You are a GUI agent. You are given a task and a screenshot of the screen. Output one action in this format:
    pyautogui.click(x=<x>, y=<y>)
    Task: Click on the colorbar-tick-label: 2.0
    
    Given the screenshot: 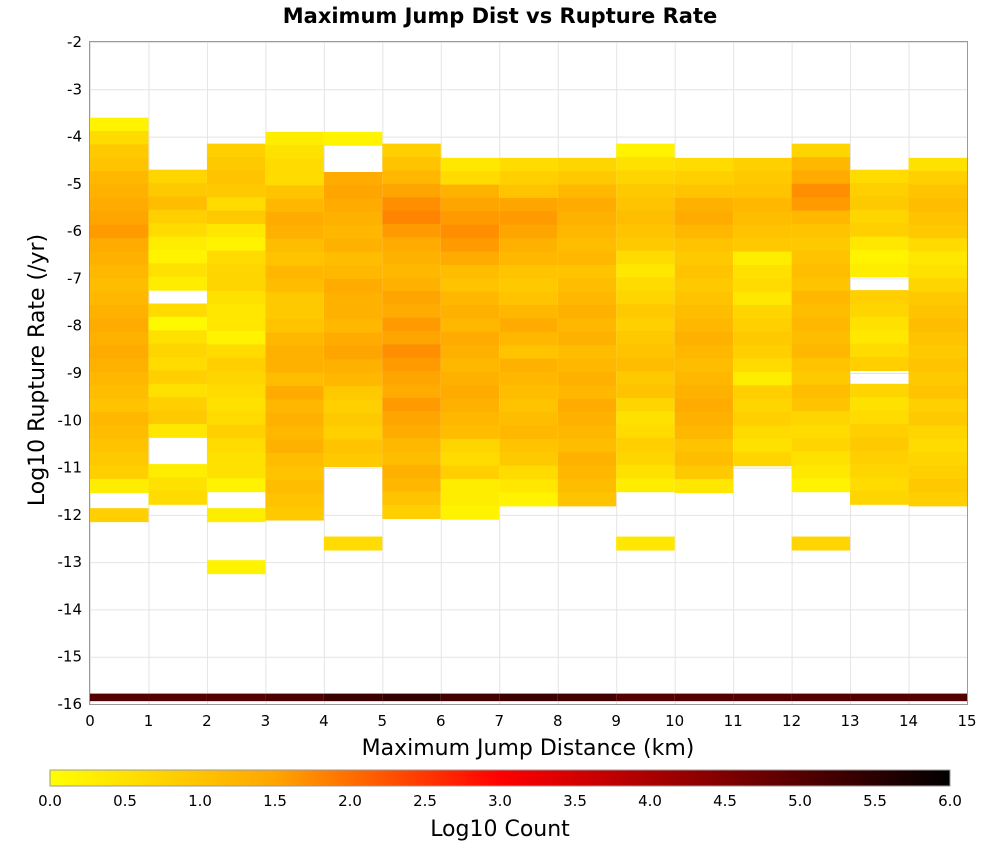 What is the action you would take?
    pyautogui.click(x=350, y=801)
    